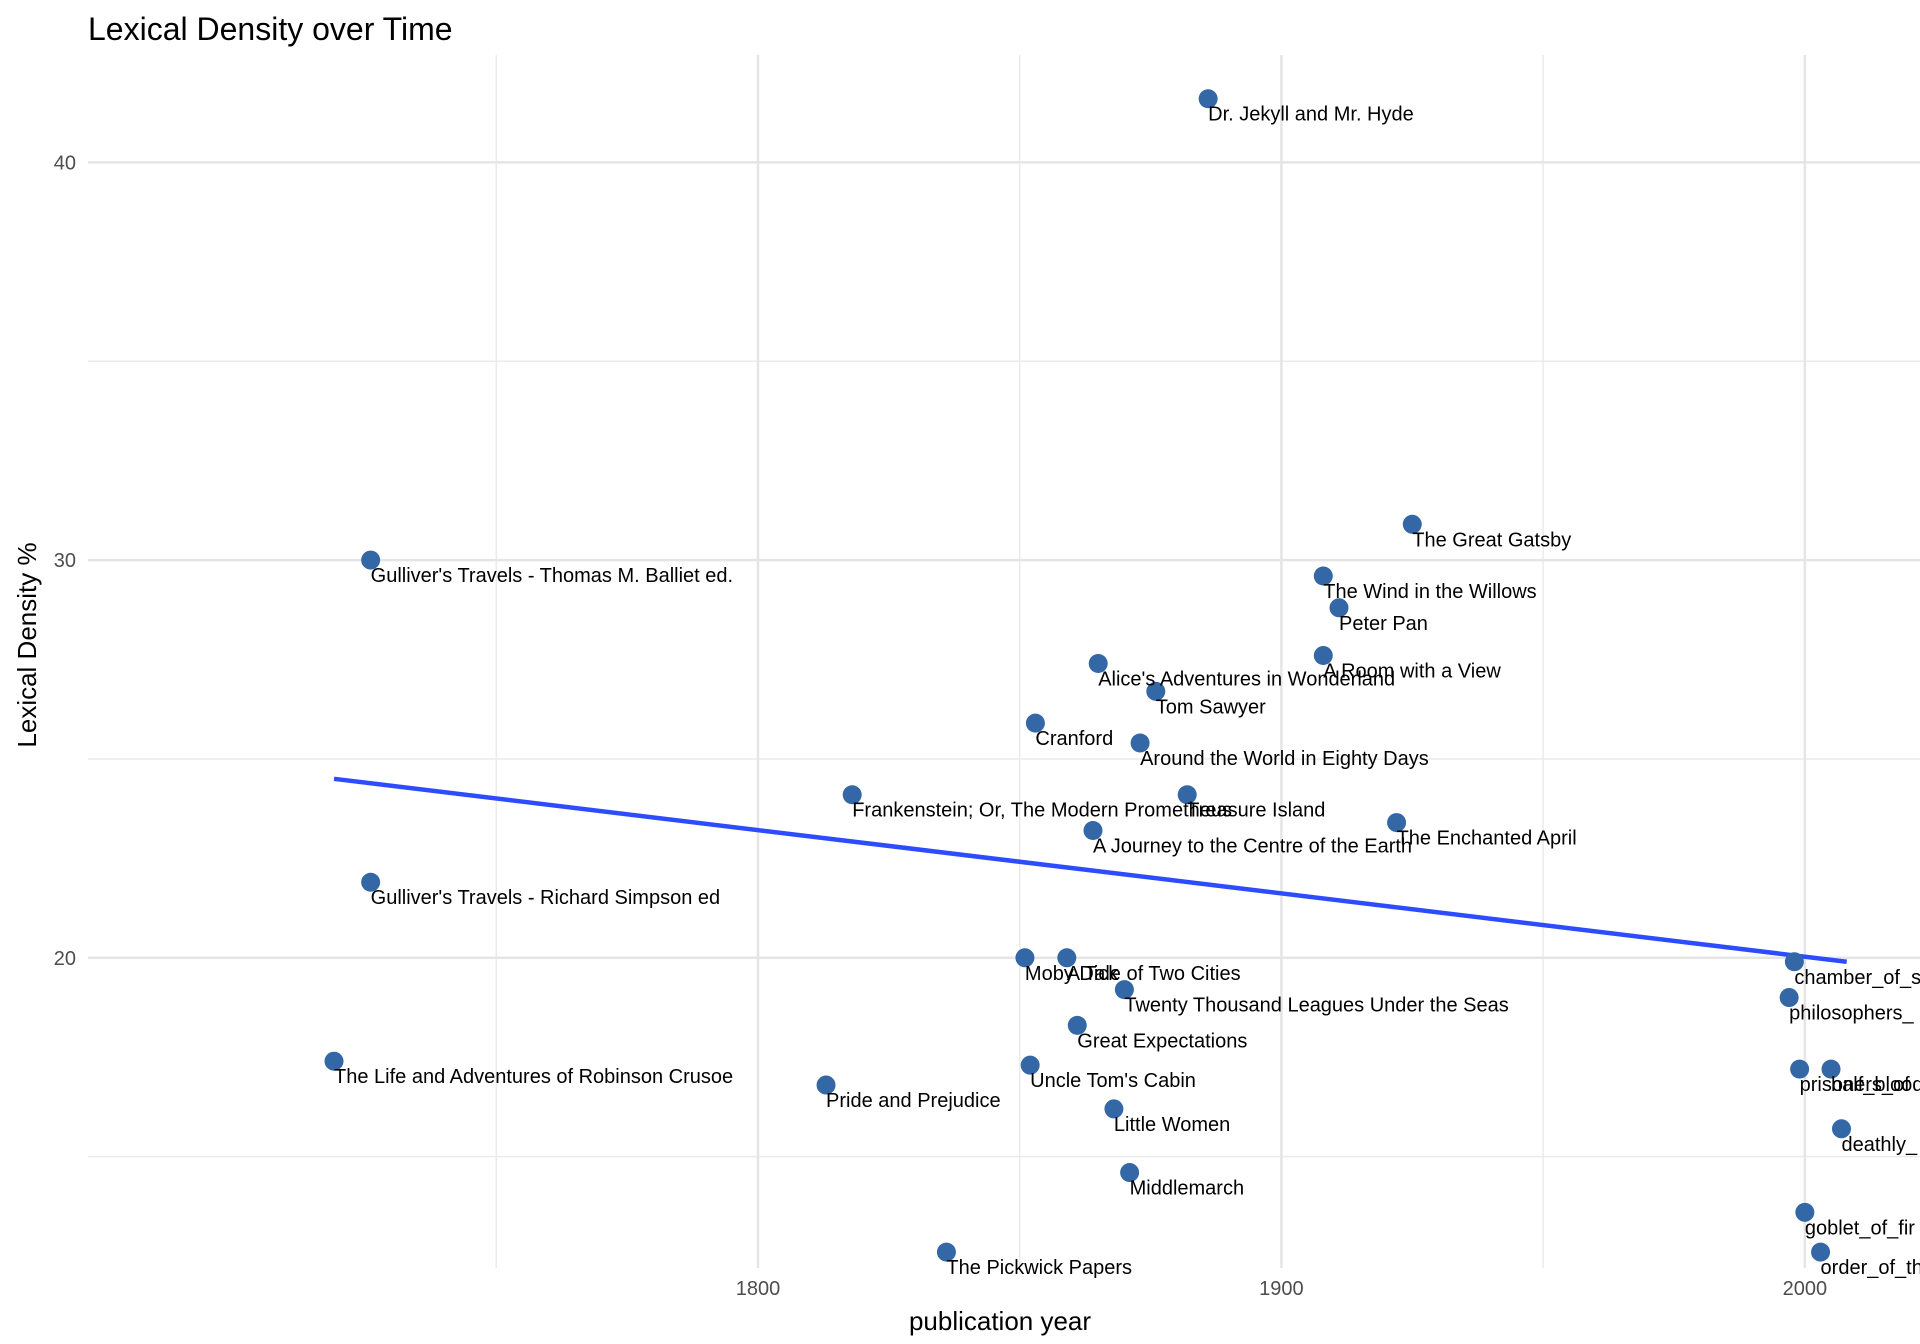  I want to click on point-label: Cranford, so click(1074, 739).